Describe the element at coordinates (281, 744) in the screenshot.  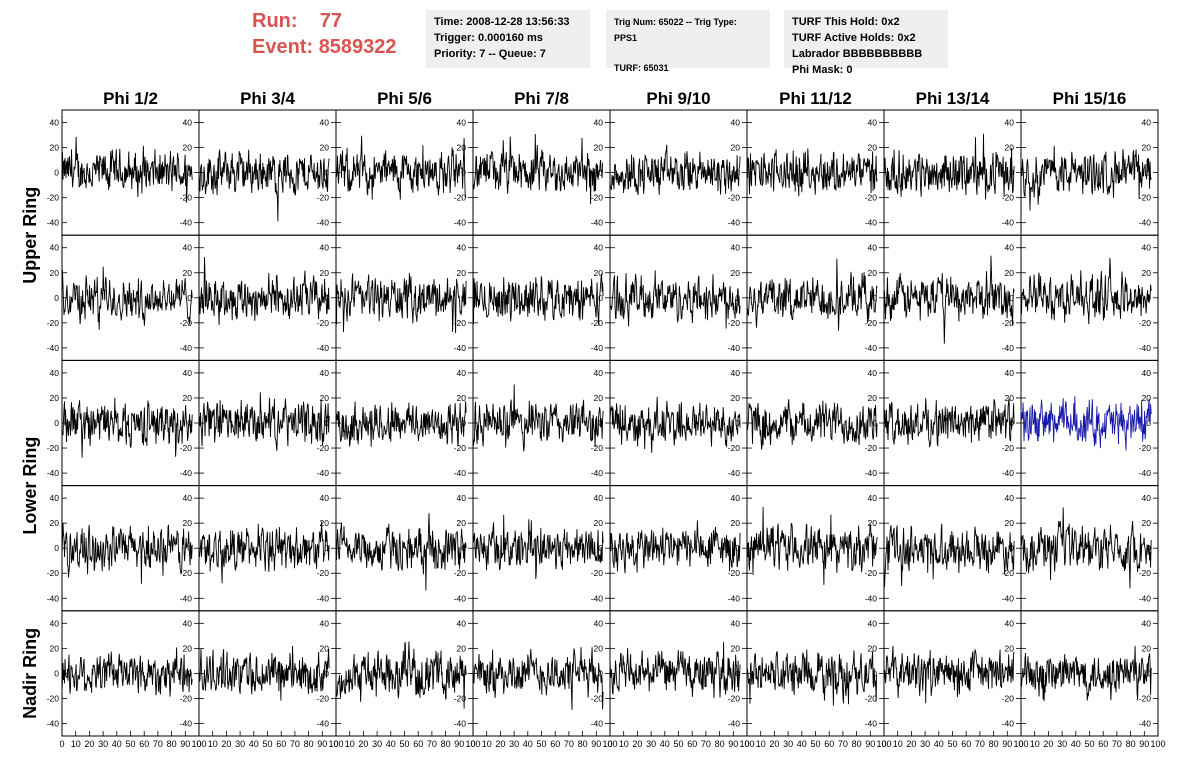
I see `x-tick-label: 60` at that location.